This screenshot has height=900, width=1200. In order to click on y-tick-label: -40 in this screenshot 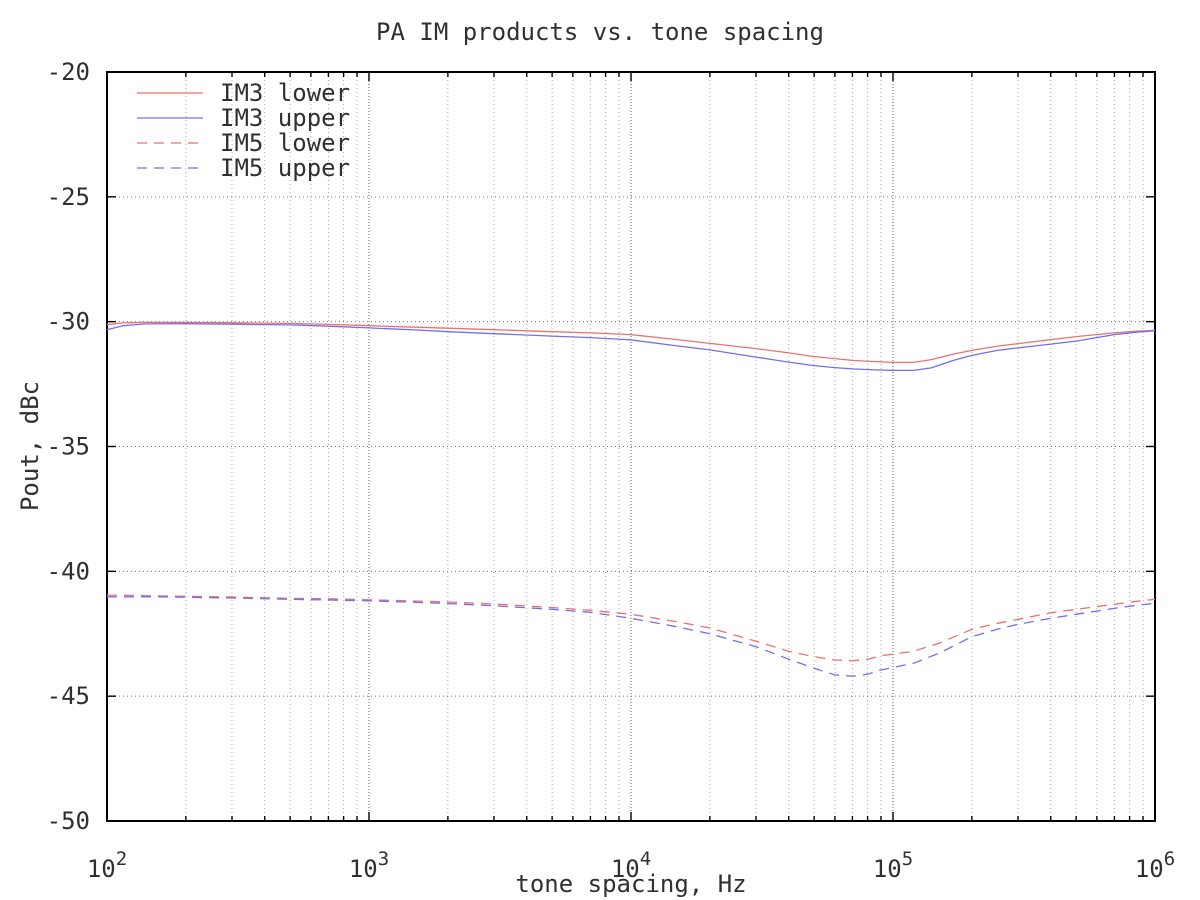, I will do `click(68, 571)`.